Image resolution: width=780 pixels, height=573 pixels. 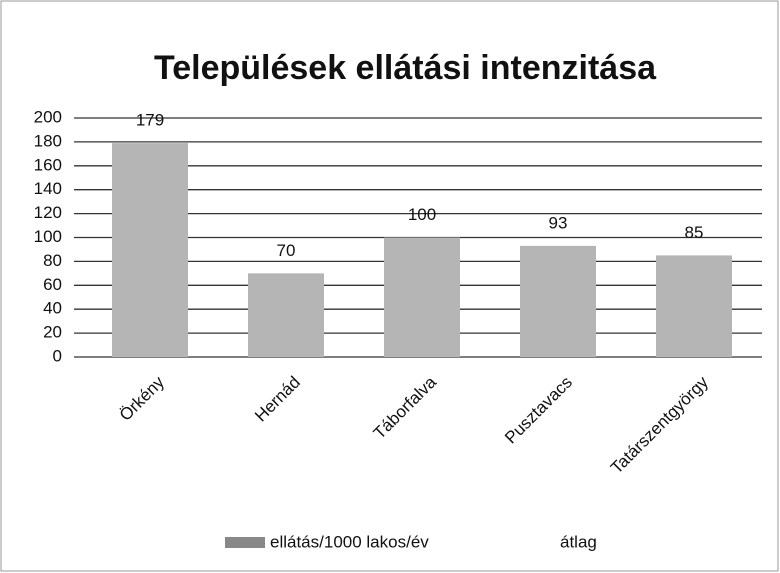 What do you see at coordinates (48, 236) in the screenshot?
I see `y-tick-label: 100` at bounding box center [48, 236].